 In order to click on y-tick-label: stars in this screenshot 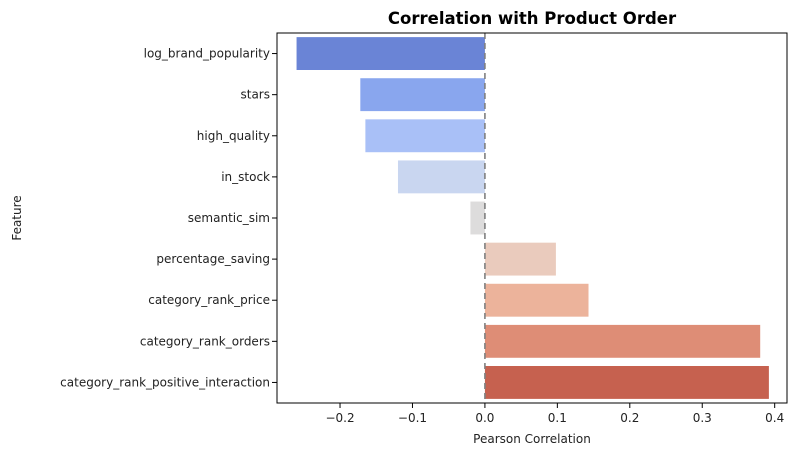, I will do `click(256, 95)`.